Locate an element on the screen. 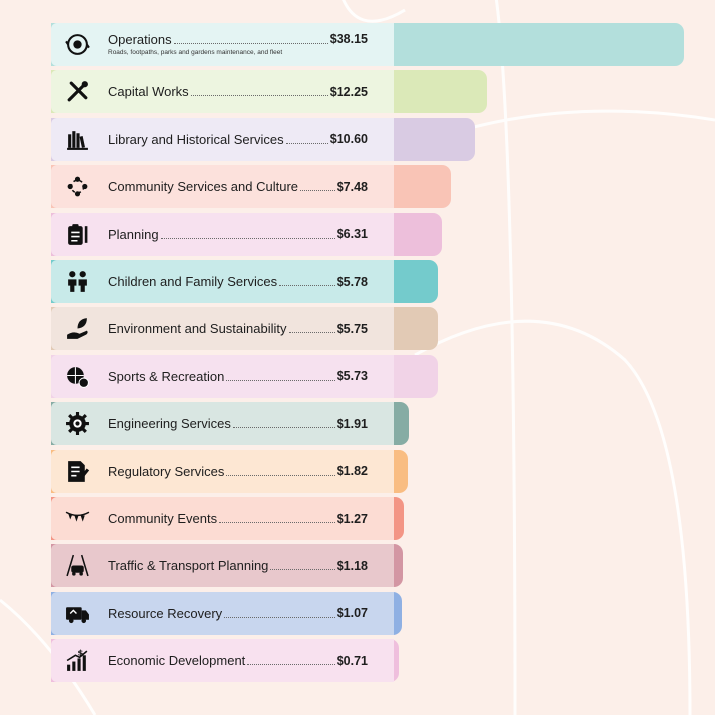 The width and height of the screenshot is (715, 715). category-card: Community Services and Culture $7.48 is located at coordinates (222, 187).